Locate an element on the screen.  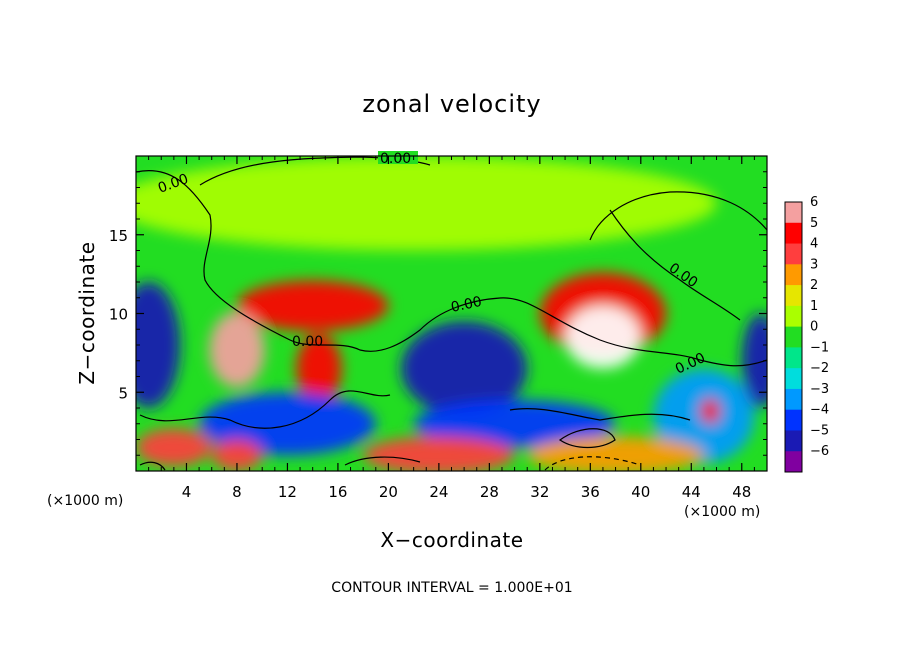
colorbar: 6 5 4 3 2 1 0 −1 −2 −3 −4 −5 −6 is located at coordinates (806, 334).